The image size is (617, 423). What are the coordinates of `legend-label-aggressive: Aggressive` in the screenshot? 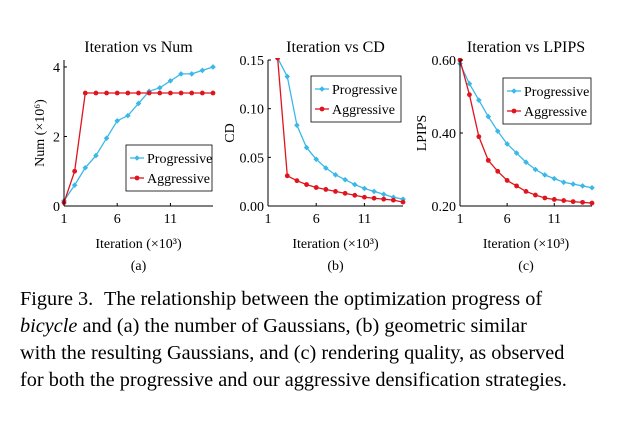 It's located at (555, 112).